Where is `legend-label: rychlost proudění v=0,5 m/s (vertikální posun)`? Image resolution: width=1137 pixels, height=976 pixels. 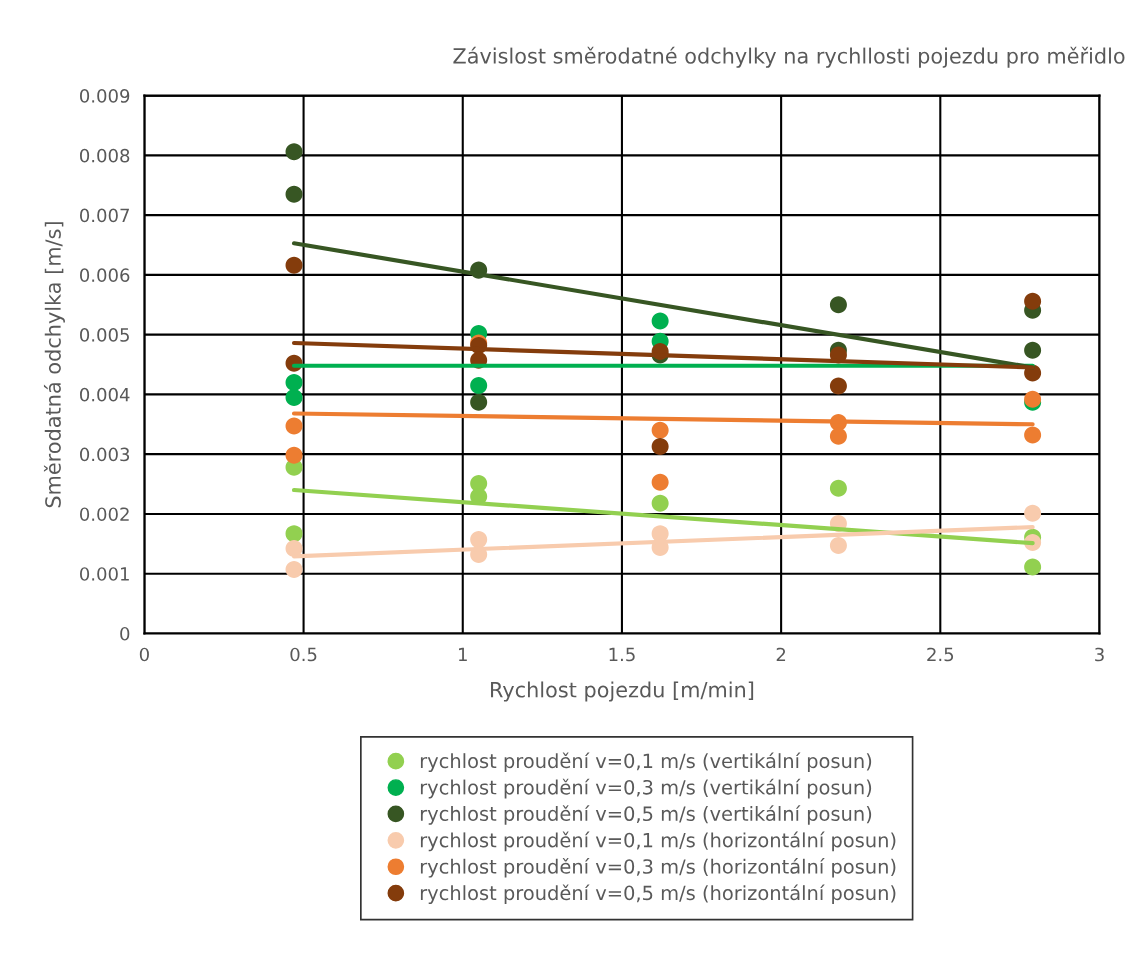 legend-label: rychlost proudění v=0,5 m/s (vertikální posun) is located at coordinates (646, 815).